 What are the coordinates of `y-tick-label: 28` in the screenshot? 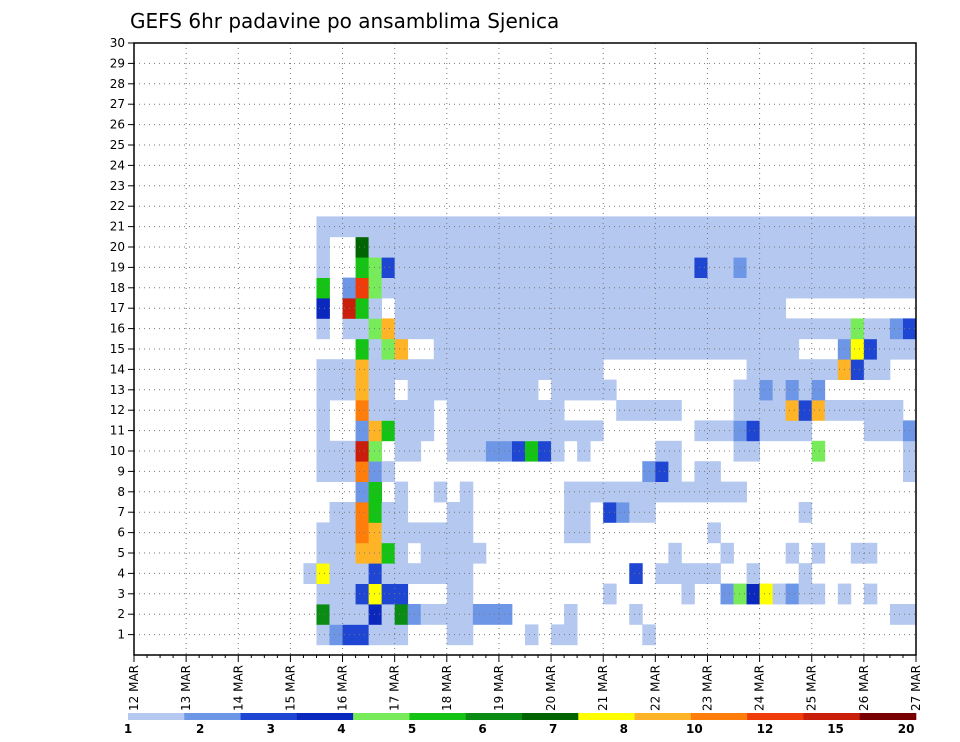 It's located at (117, 84).